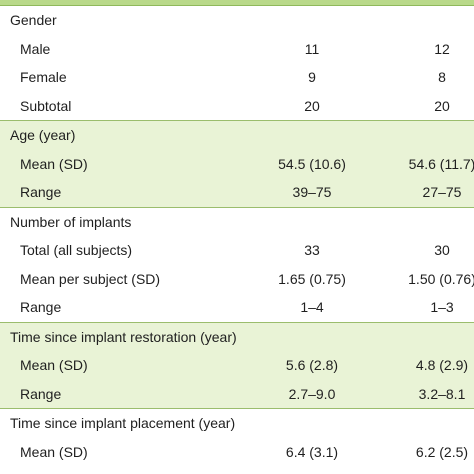 The width and height of the screenshot is (474, 474). I want to click on group-1-value: 1–4, so click(312, 307).